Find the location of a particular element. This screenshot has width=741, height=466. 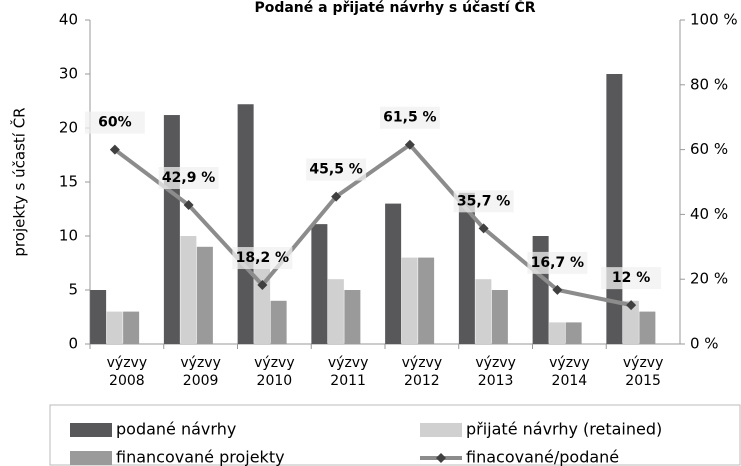

x-tick-label: výzvy 2010 is located at coordinates (274, 372).